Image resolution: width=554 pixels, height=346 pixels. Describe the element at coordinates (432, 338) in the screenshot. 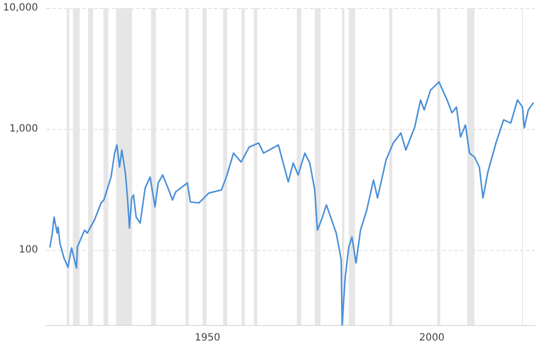

I see `x-tick-label: 2000` at that location.